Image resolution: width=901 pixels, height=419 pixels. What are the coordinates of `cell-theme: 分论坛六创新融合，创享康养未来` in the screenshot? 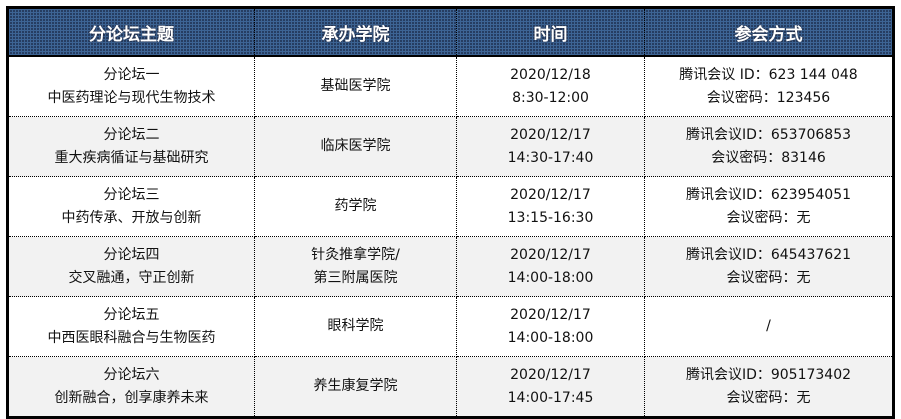 It's located at (131, 387).